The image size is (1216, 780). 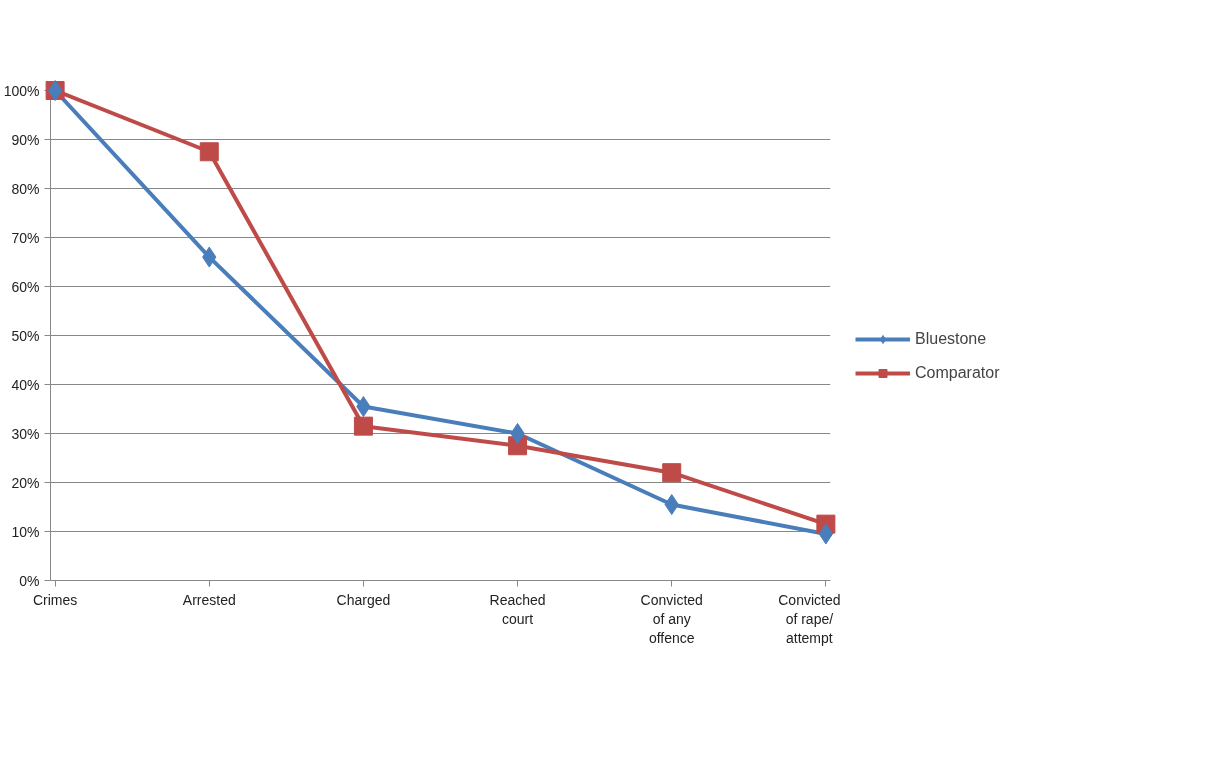 I want to click on legend-label: Comparator, so click(x=957, y=373).